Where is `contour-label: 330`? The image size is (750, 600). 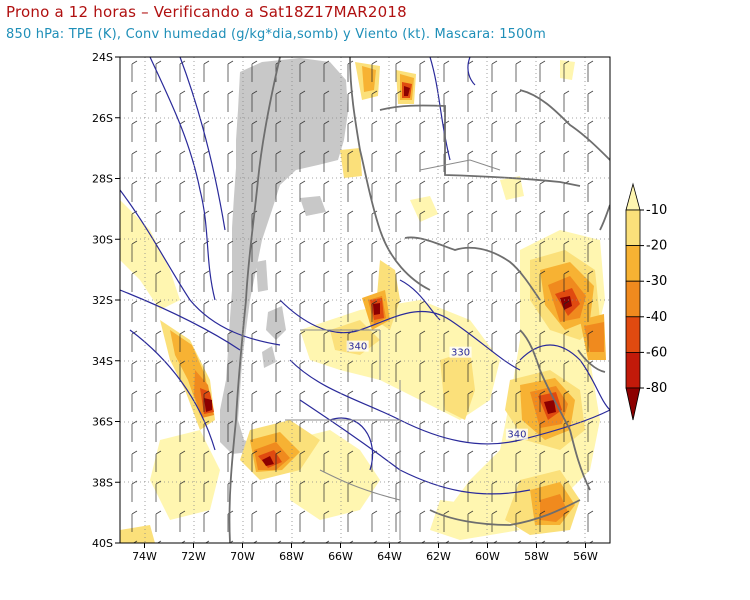 contour-label: 330 is located at coordinates (460, 353).